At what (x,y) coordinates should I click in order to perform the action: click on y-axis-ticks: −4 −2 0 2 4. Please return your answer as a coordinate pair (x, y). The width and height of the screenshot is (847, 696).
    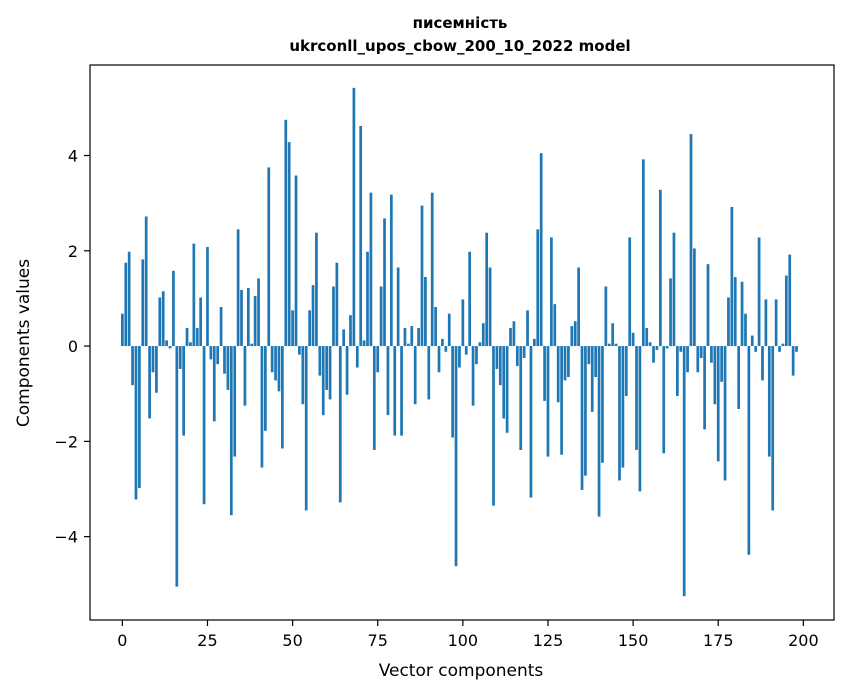
    Looking at the image, I should click on (72, 347).